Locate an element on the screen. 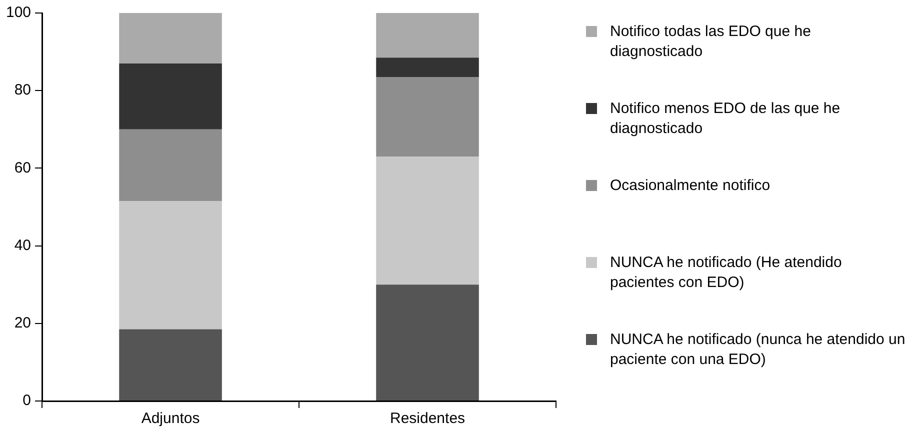  legend-label: Ocasionalmente notifico is located at coordinates (690, 186).